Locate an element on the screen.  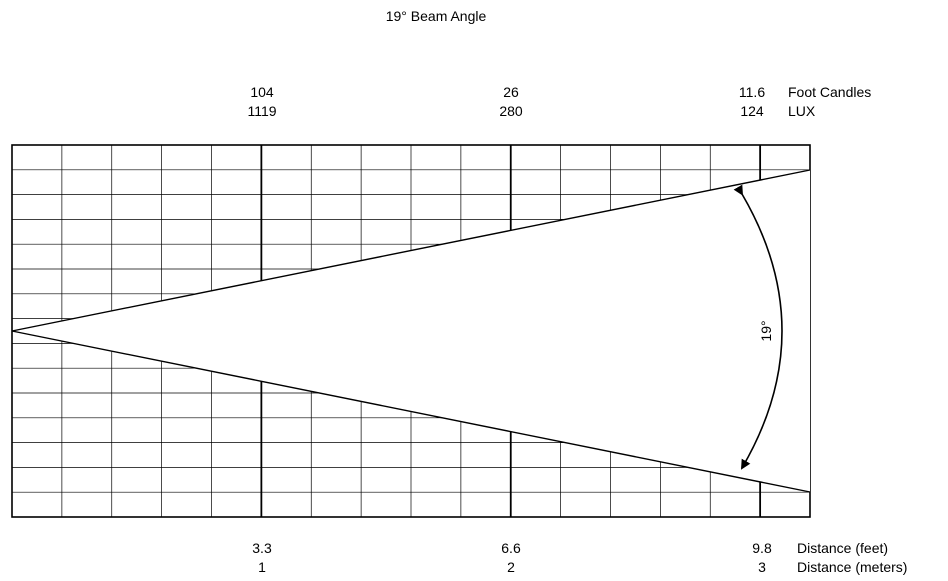
distance-feet-value-3: 9.8 is located at coordinates (762, 548).